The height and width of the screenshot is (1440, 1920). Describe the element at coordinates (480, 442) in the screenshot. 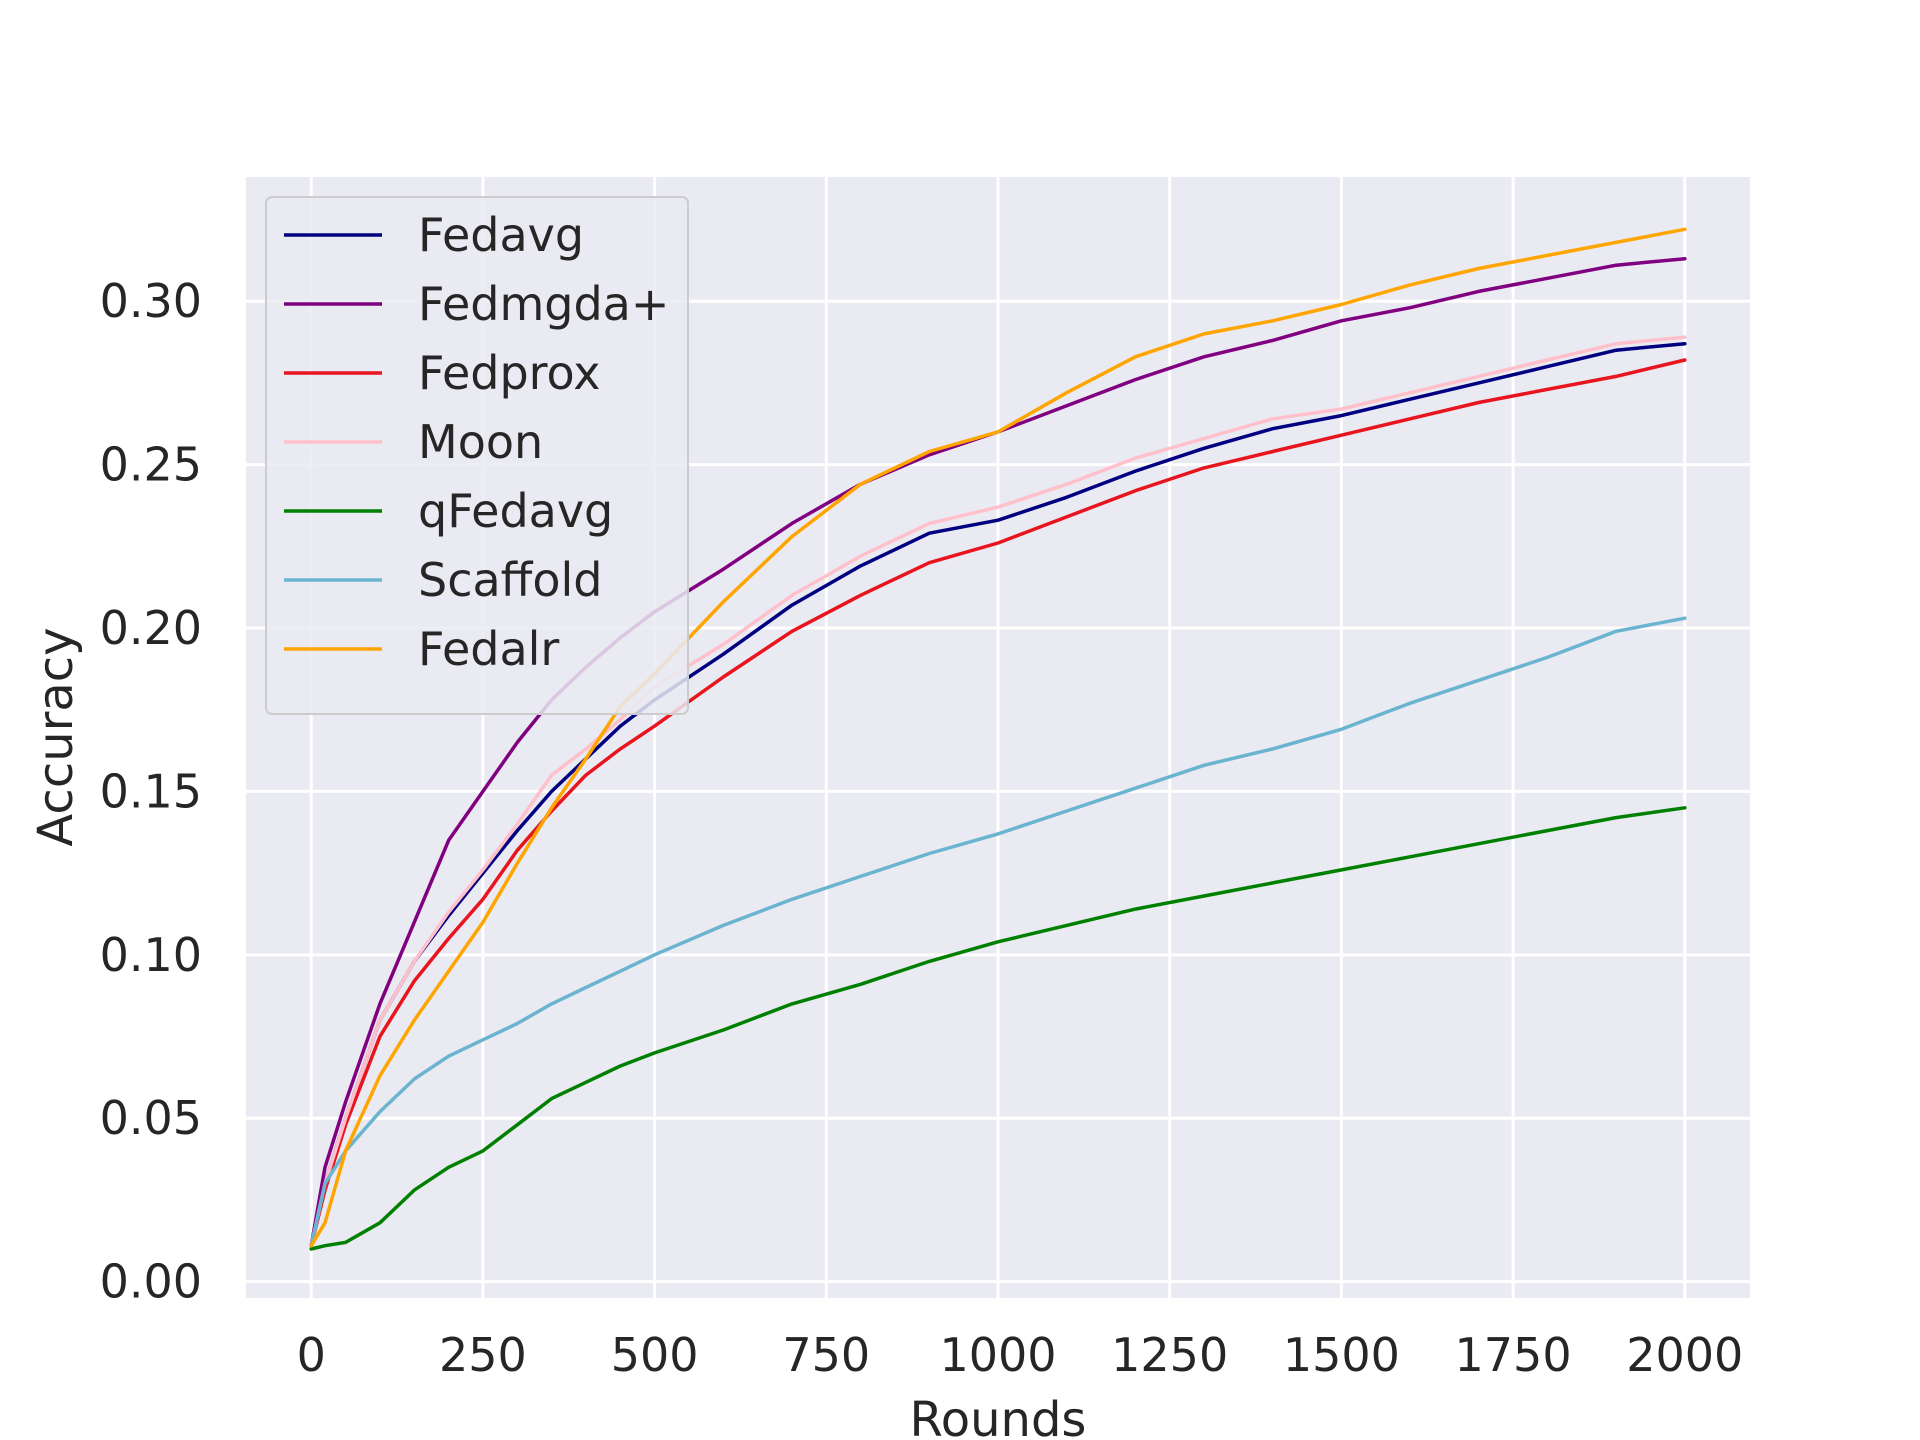

I see `legend-label: Moon` at that location.